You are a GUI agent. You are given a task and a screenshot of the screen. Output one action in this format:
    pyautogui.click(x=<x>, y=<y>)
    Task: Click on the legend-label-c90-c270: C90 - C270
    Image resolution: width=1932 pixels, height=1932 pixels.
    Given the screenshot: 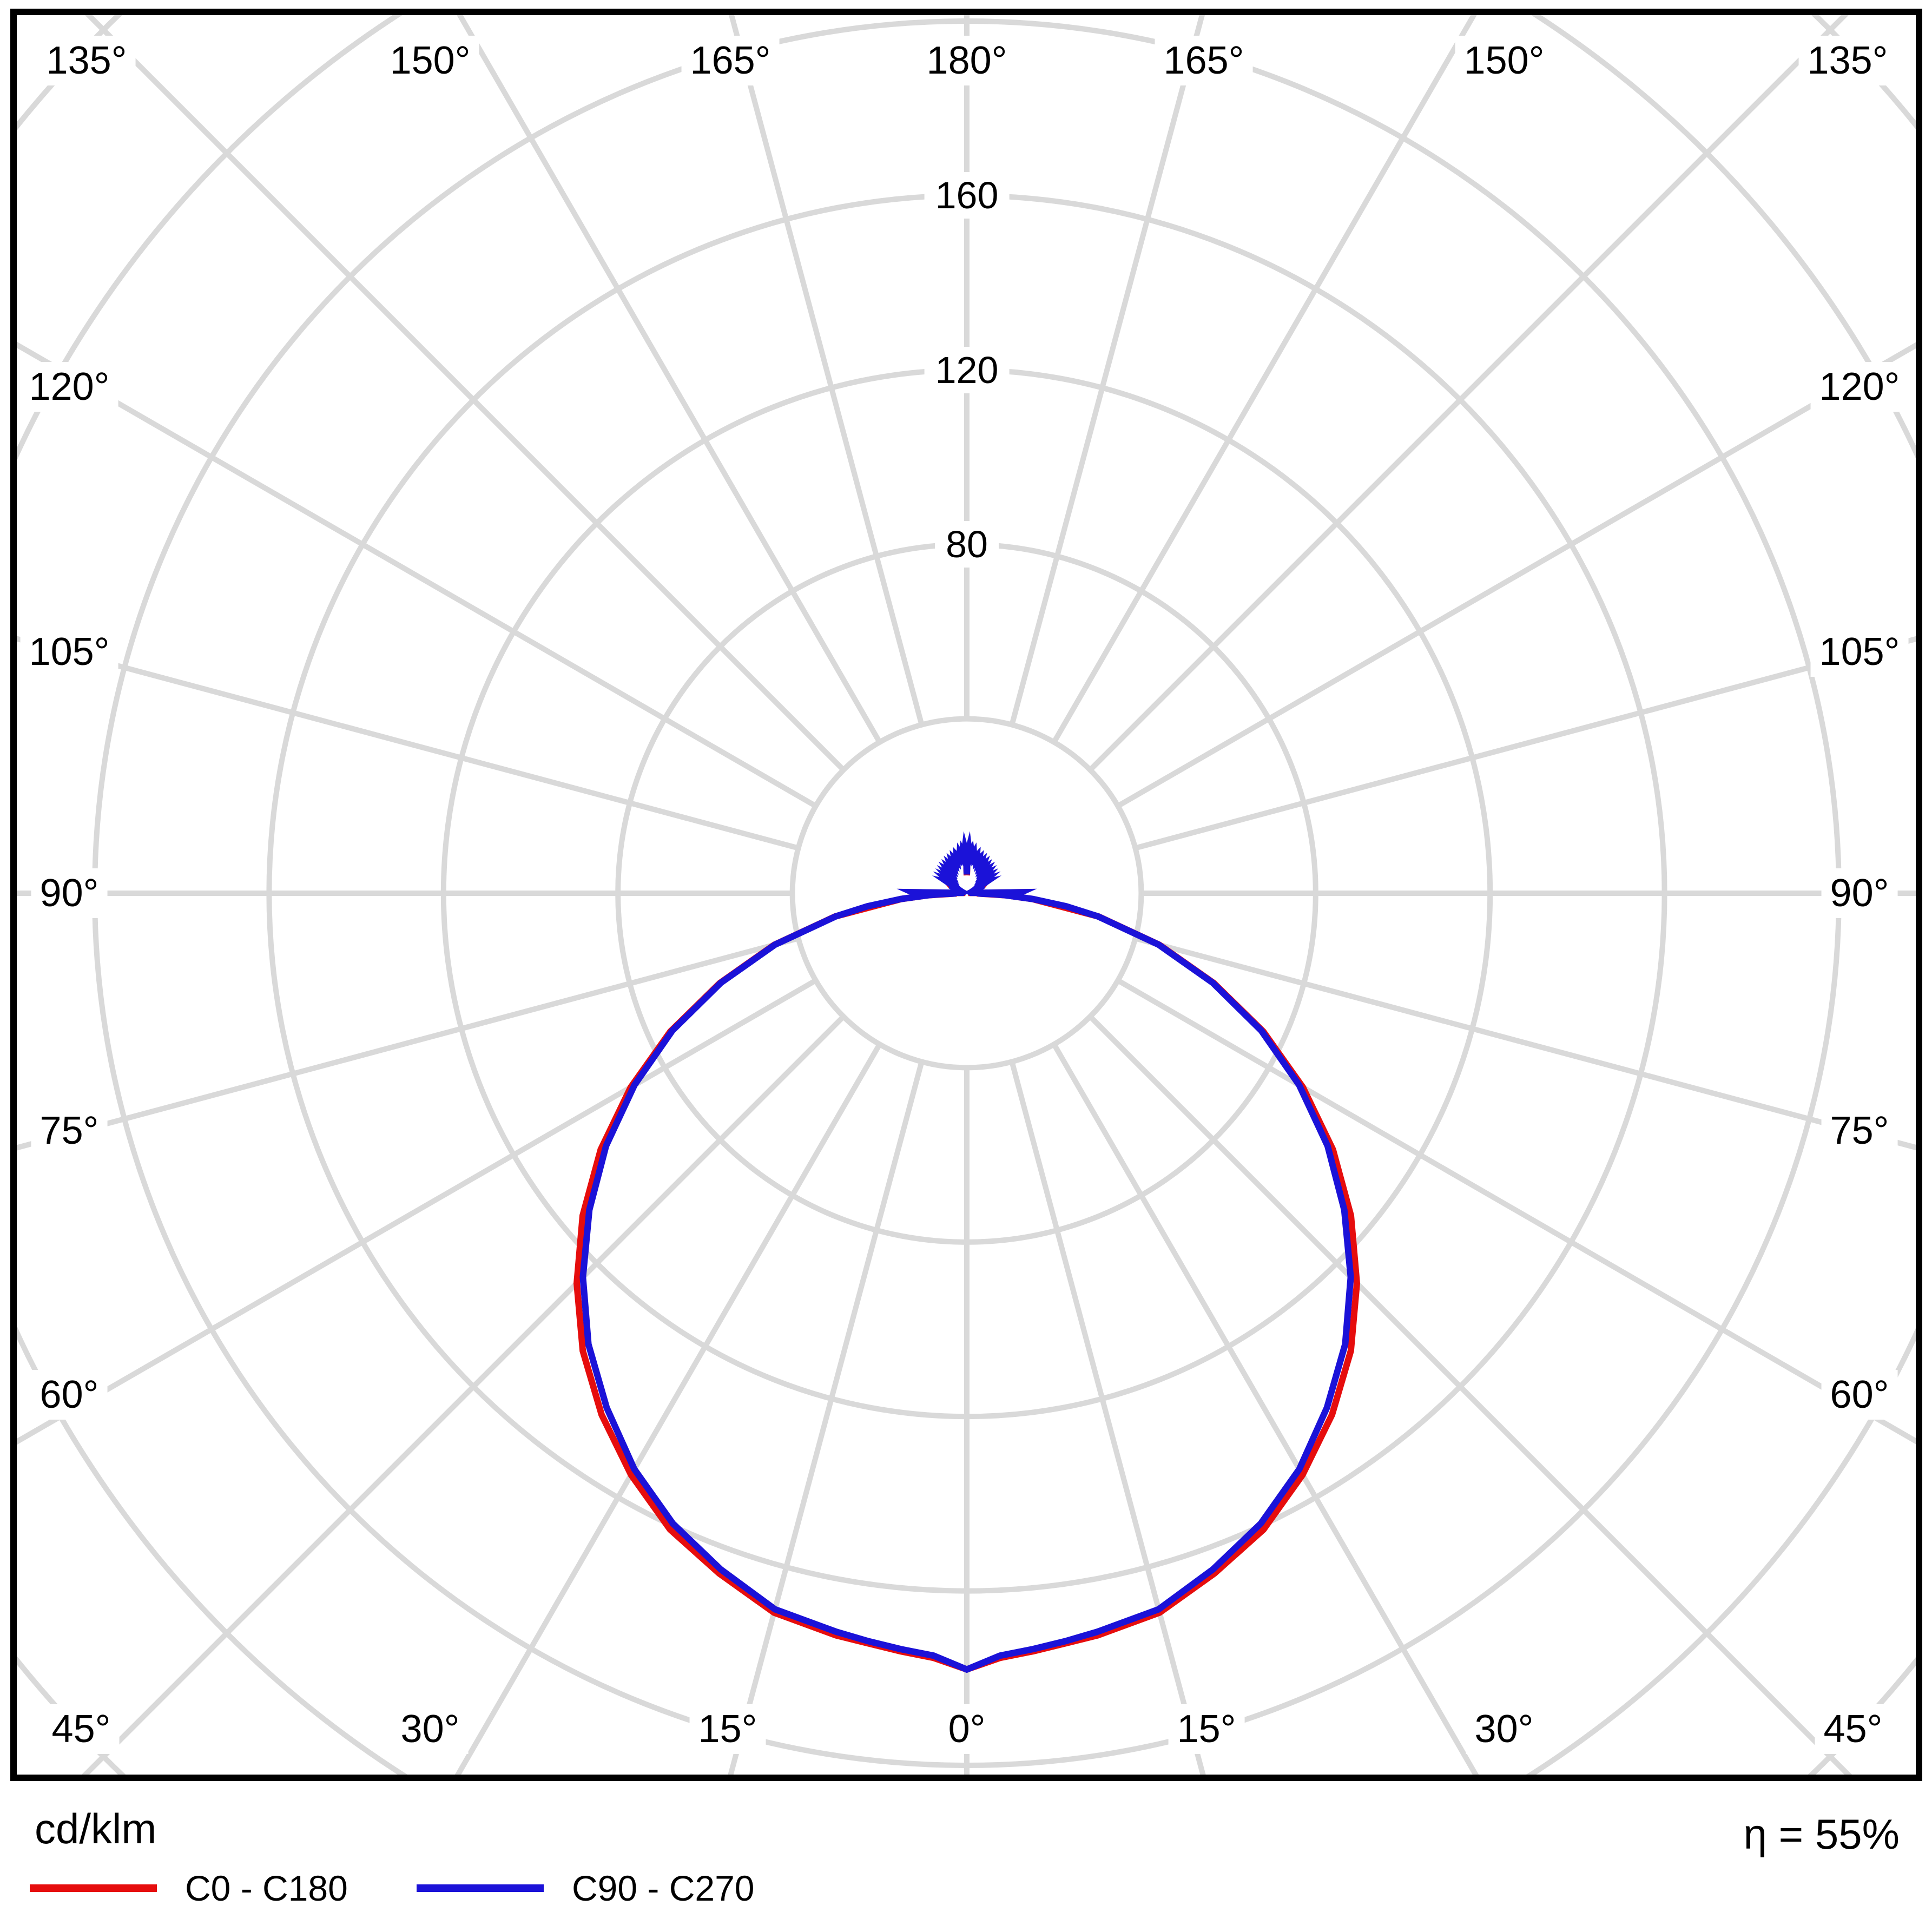 What is the action you would take?
    pyautogui.click(x=663, y=1888)
    